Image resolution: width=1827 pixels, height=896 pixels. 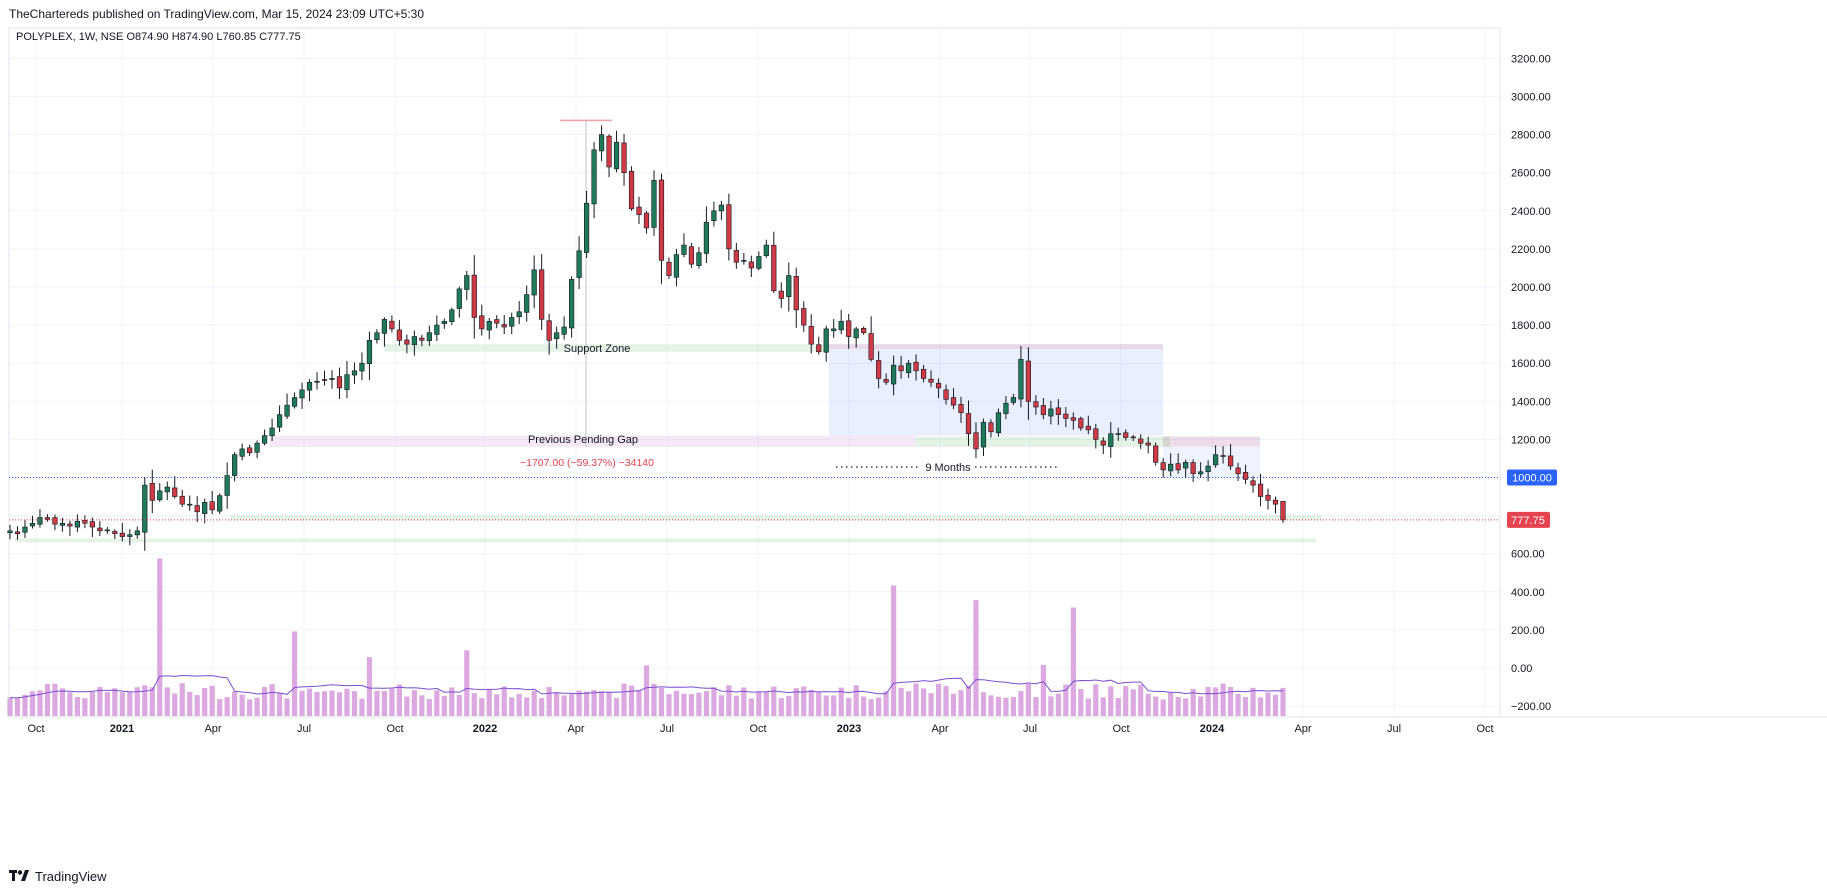 I want to click on price-tick-label: 3000.00, so click(x=1531, y=98).